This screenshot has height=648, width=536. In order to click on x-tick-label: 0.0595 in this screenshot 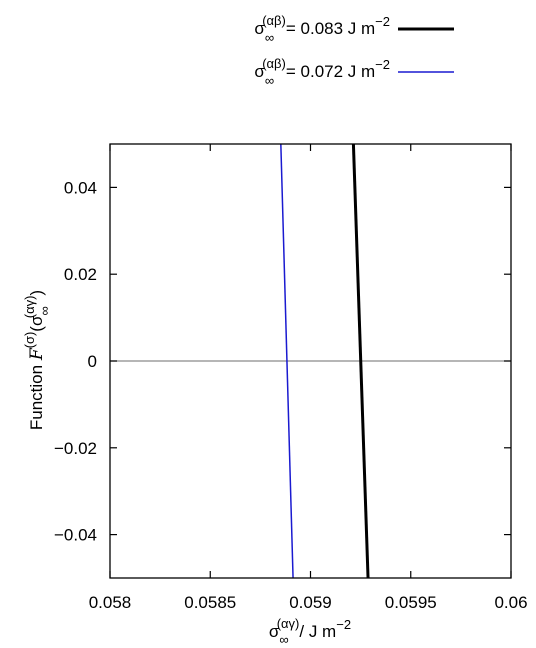, I will do `click(411, 602)`.